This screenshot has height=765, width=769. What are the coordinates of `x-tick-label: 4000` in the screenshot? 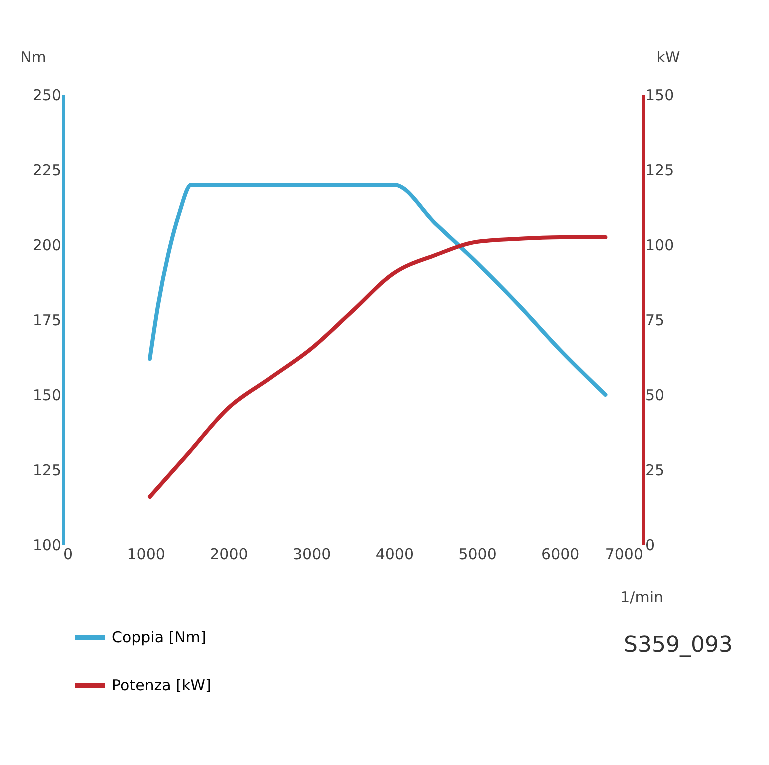 It's located at (395, 555).